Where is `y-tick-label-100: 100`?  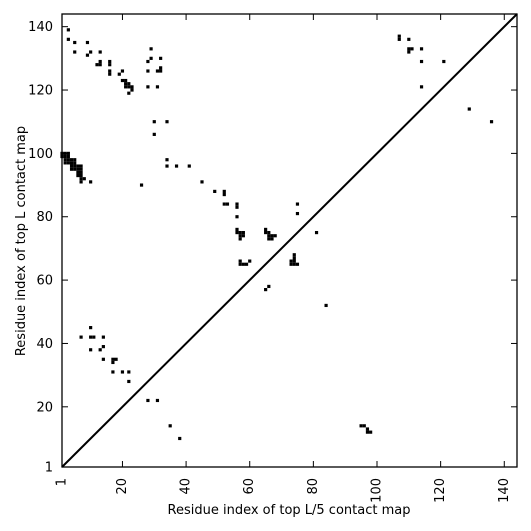 y-tick-label-100: 100 is located at coordinates (40, 154).